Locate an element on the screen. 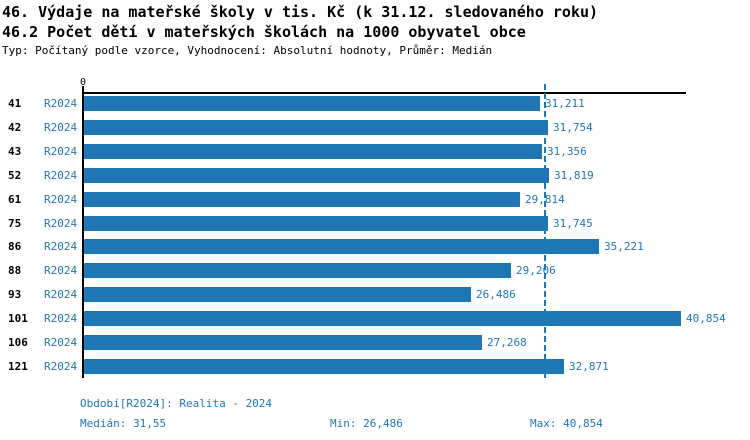 The width and height of the screenshot is (750, 440). value-label: 31,754 is located at coordinates (573, 127).